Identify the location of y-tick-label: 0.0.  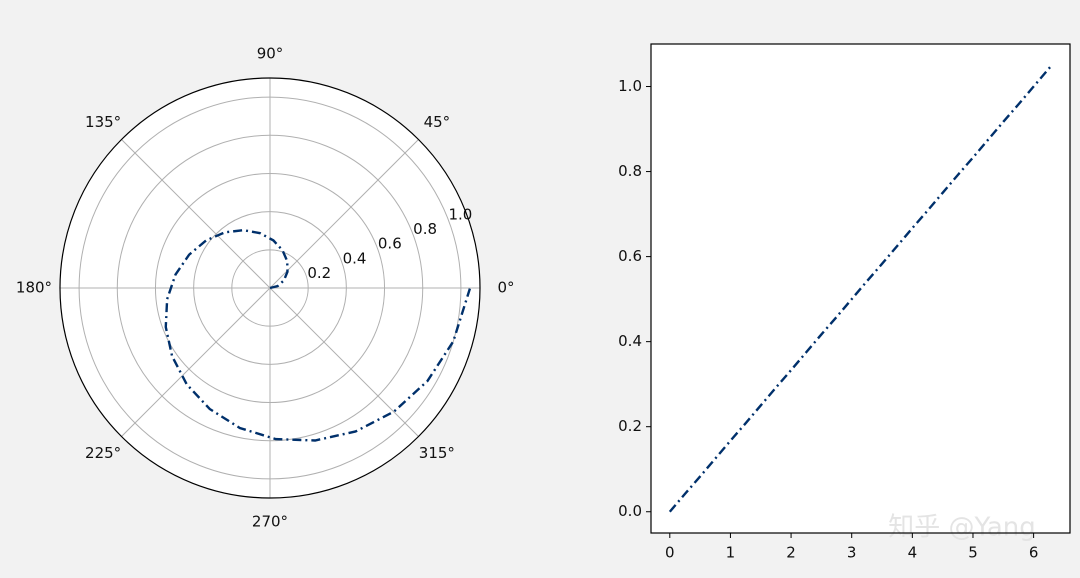
(630, 511).